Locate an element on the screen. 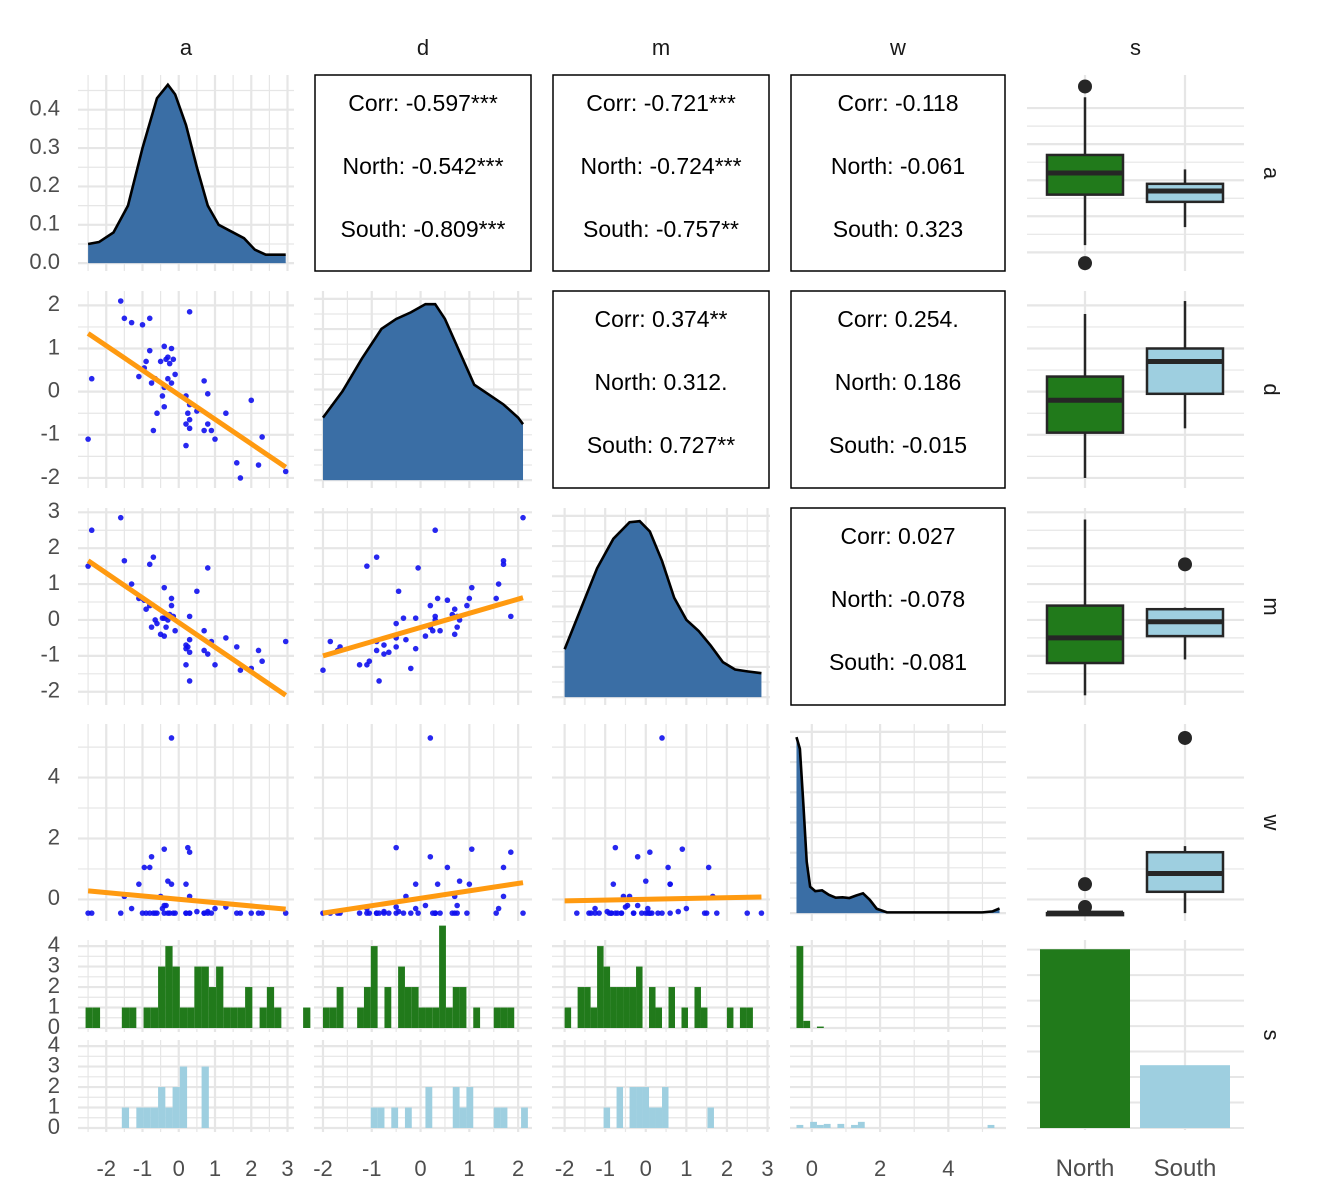  correlation-text: North: 0.186 is located at coordinates (898, 382).